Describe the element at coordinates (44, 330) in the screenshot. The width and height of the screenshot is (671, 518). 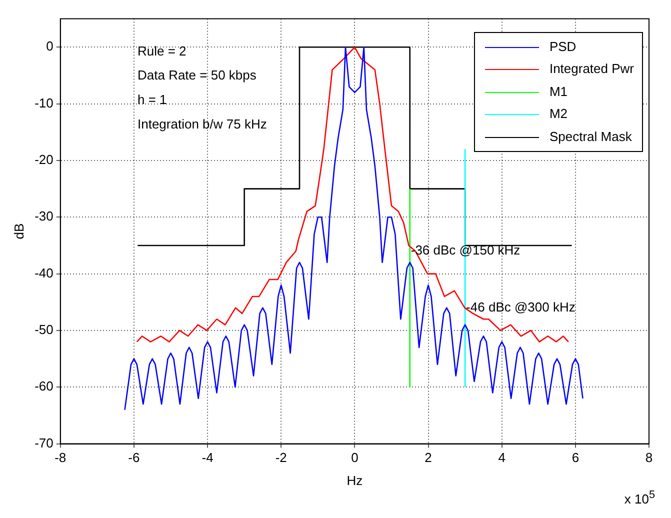
I see `y-tick-label: -50` at that location.